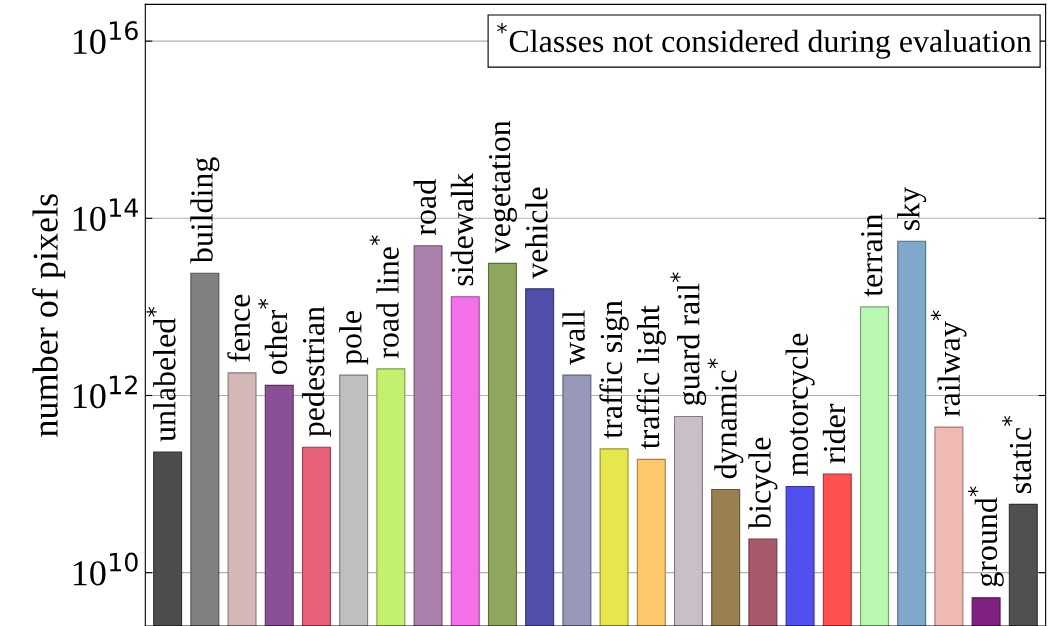 This screenshot has height=626, width=1053. I want to click on x-tick-label: vegetation, so click(502, 187).